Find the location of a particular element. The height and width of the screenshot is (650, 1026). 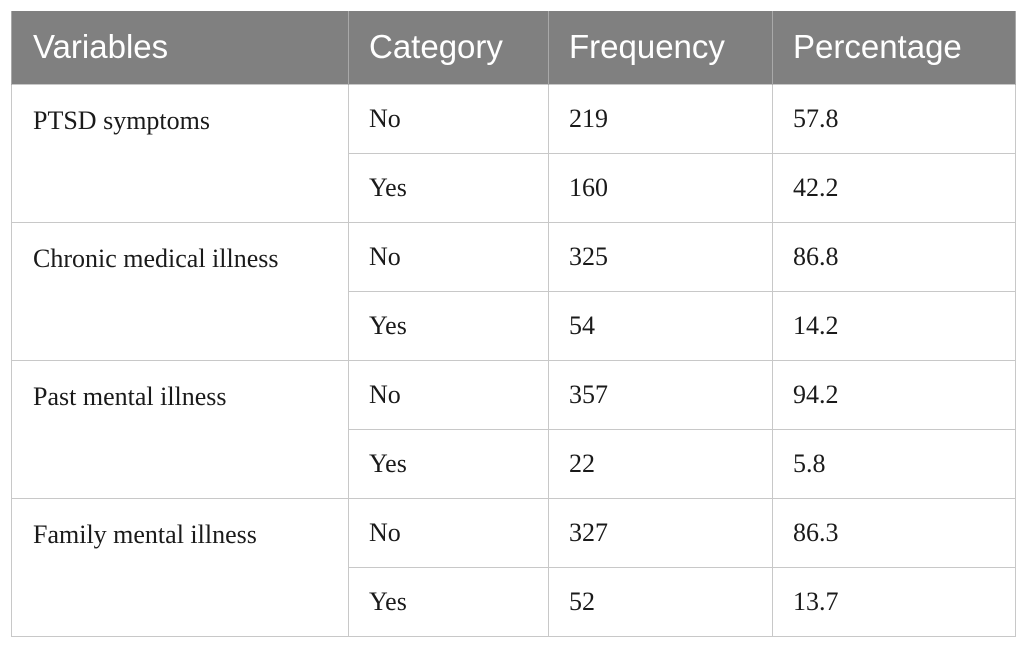

table-header: Variables Category Frequency Percentage is located at coordinates (513, 47).